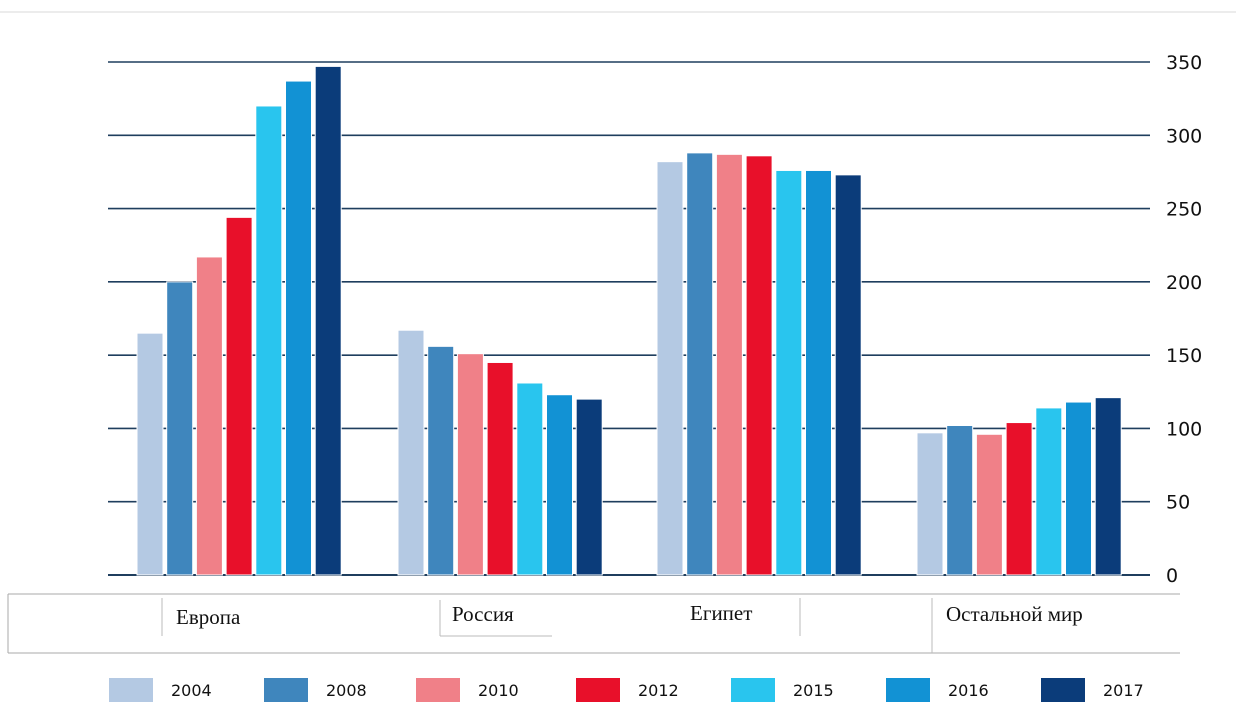 The image size is (1236, 702). I want to click on legend-swatch-2008, so click(286, 690).